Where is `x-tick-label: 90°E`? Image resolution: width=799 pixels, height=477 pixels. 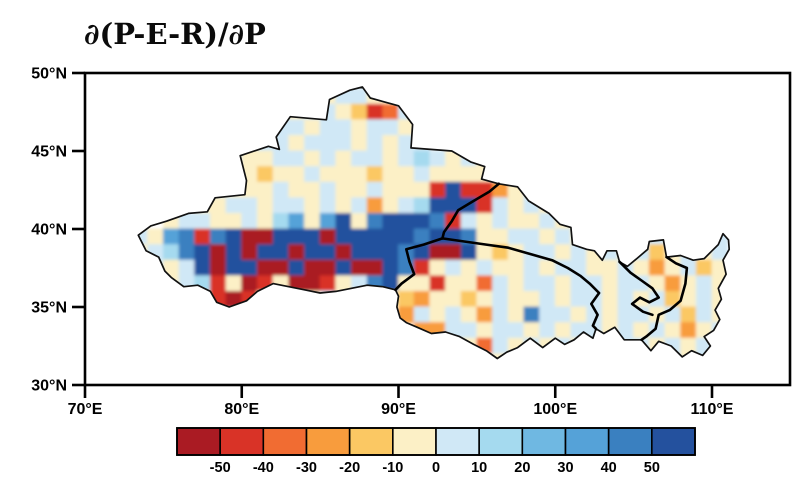
x-tick-label: 90°E is located at coordinates (398, 409).